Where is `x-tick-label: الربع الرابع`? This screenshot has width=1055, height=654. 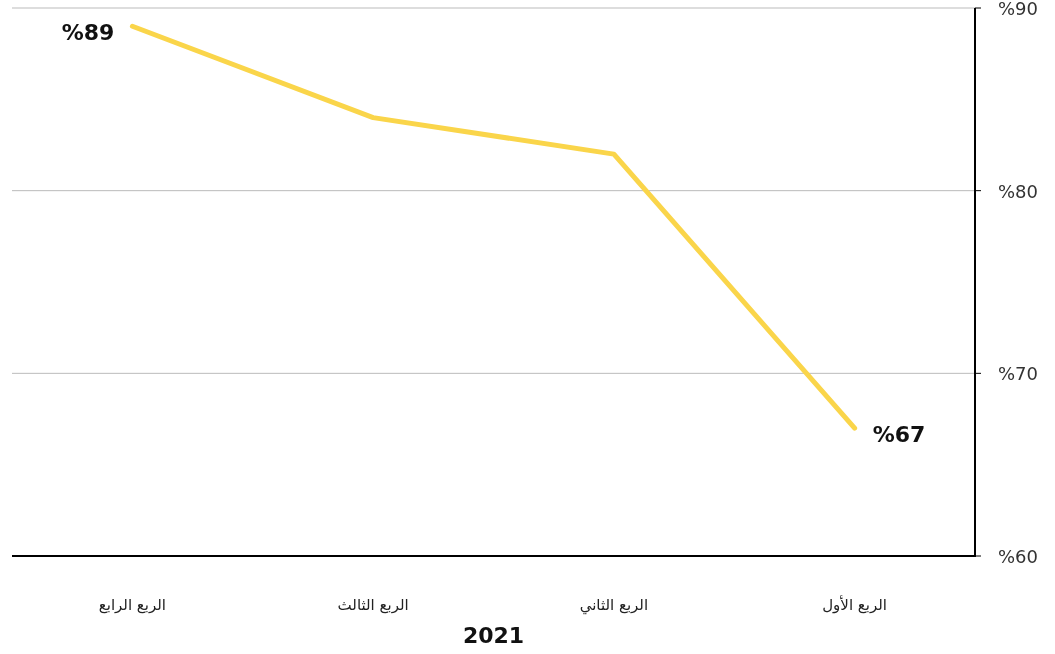
x-tick-label: الربع الرابع is located at coordinates (132, 605).